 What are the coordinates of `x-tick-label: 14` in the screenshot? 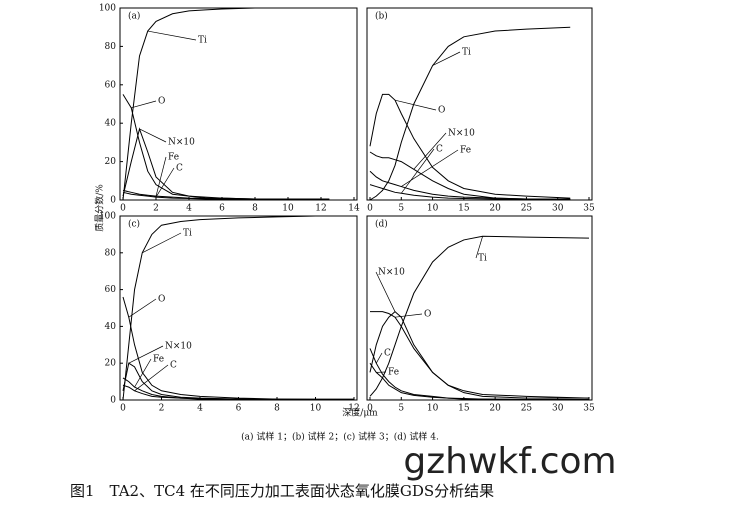 It's located at (354, 209).